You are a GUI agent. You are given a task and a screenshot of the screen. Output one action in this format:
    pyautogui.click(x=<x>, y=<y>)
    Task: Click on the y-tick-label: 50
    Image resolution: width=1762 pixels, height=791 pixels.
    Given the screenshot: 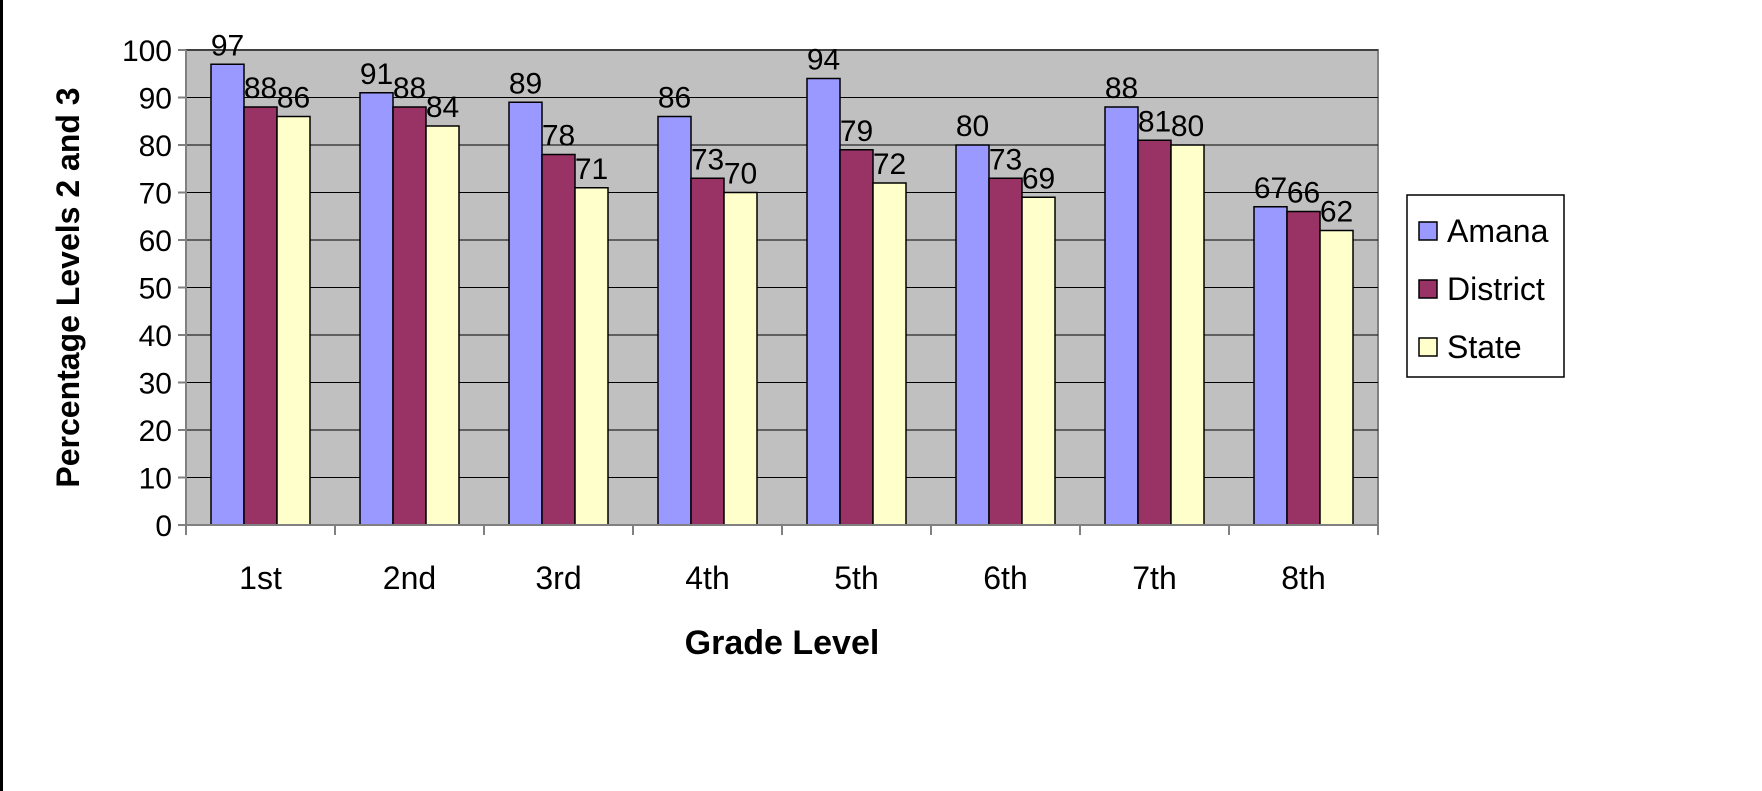 What is the action you would take?
    pyautogui.click(x=155, y=289)
    